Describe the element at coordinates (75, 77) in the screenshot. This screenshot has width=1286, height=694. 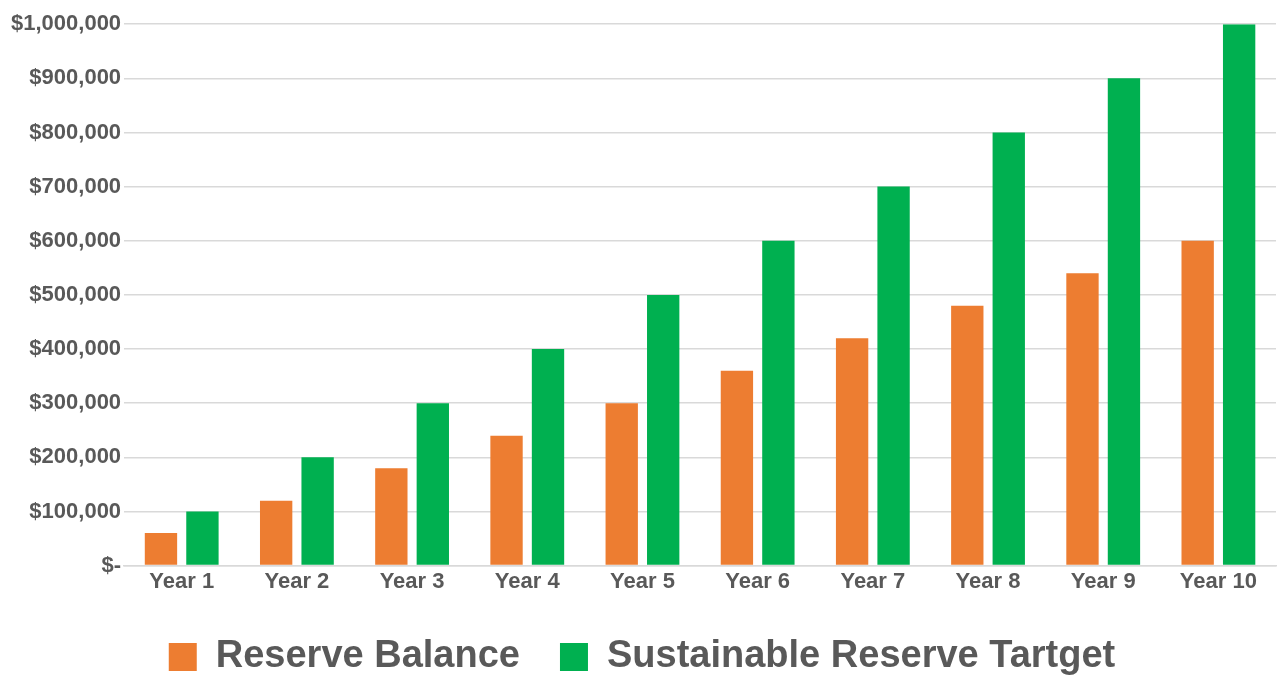
I see `y-tick-label: $900,000` at that location.